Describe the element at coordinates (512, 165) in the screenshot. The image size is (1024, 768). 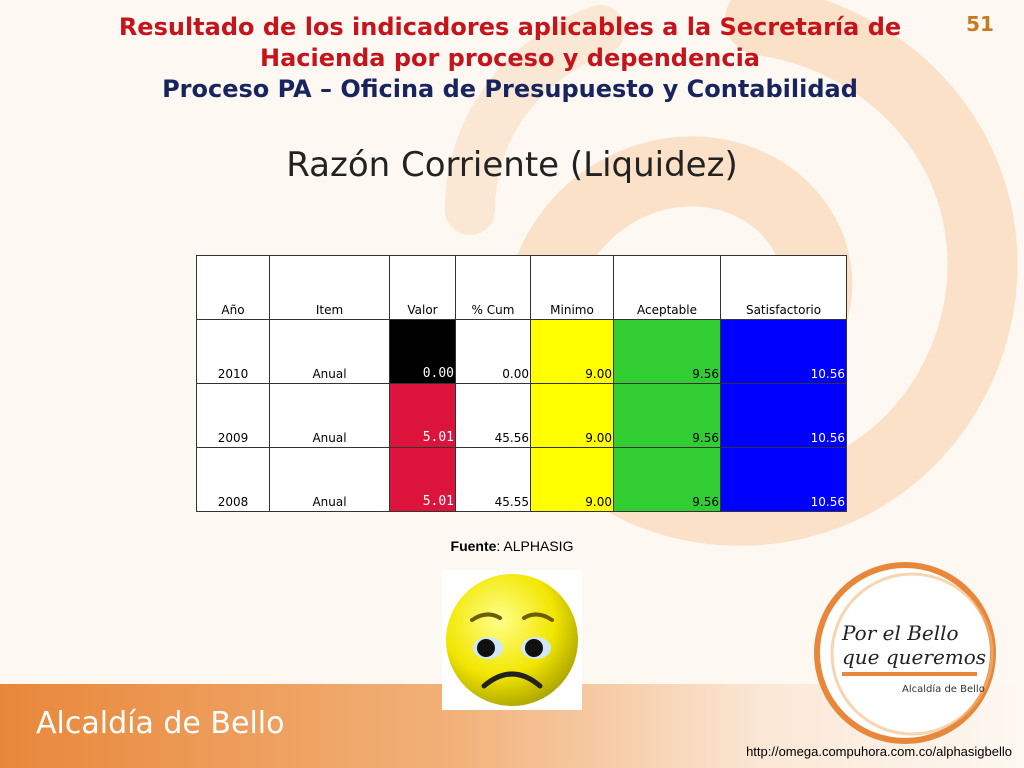
I see `page-title: Razón Corriente (Liquidez)` at that location.